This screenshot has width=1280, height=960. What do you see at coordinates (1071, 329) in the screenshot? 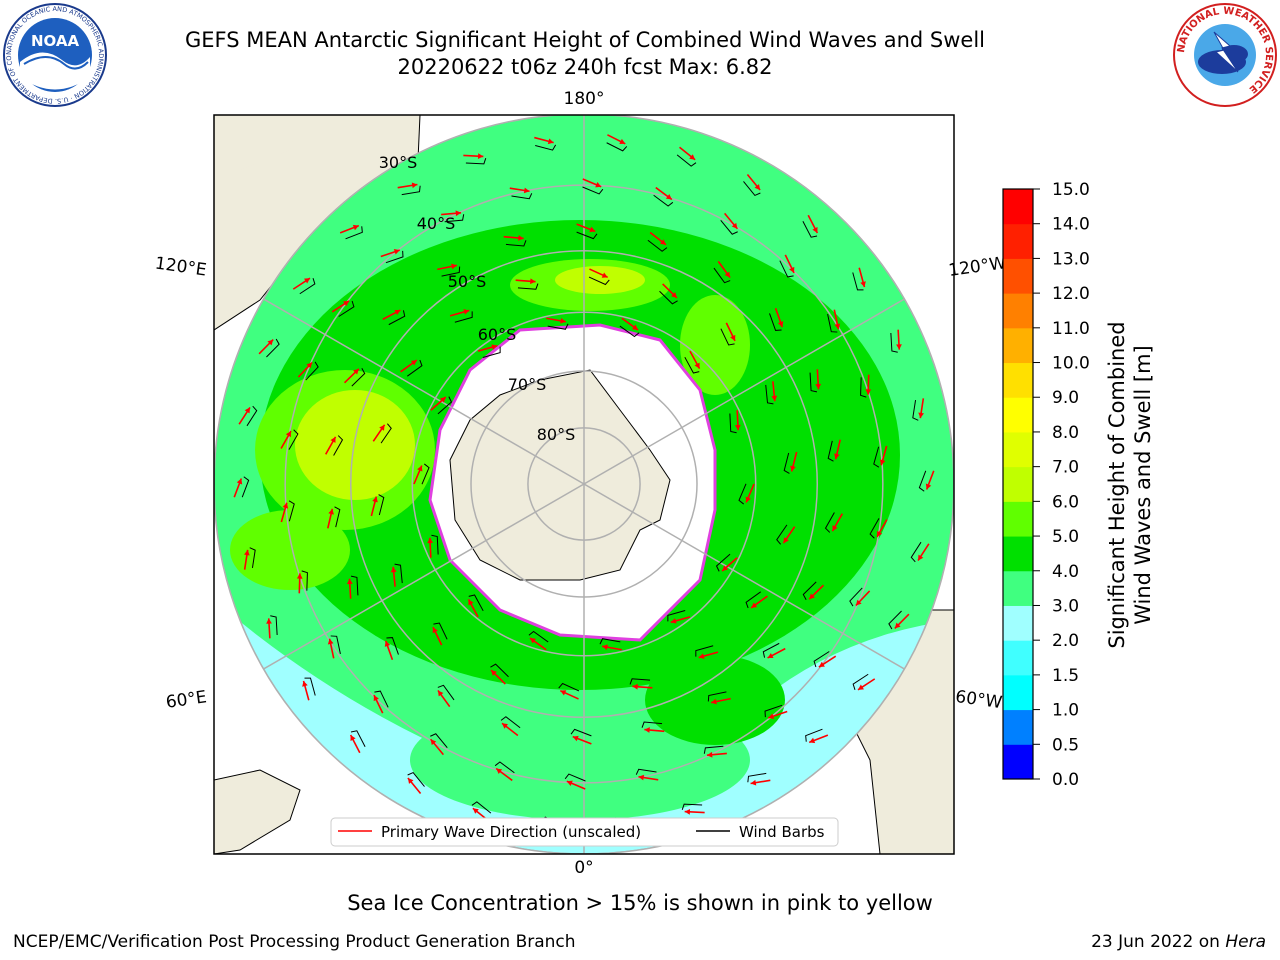
I see `colorbar-tick-label: 11.0` at bounding box center [1071, 329].